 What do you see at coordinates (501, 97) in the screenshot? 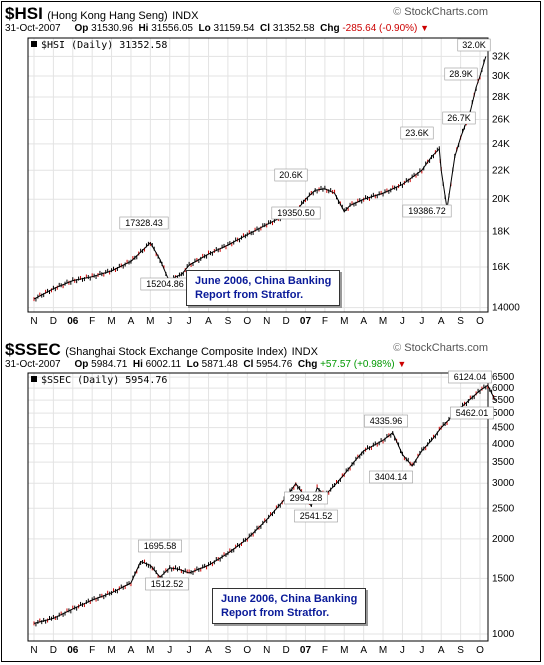
I see `y-tick-label: 28K` at bounding box center [501, 97].